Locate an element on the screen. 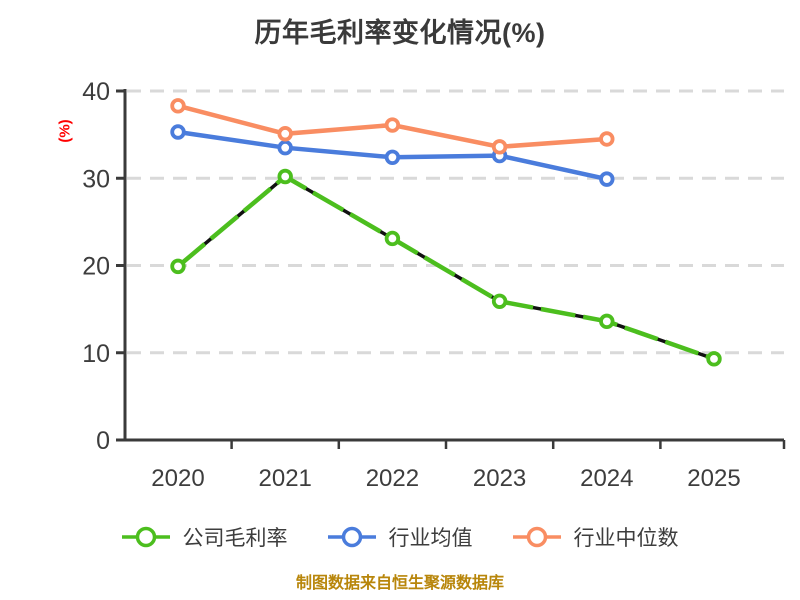 Image resolution: width=800 pixels, height=600 pixels. legend-item-2: 行业中位数 is located at coordinates (595, 537).